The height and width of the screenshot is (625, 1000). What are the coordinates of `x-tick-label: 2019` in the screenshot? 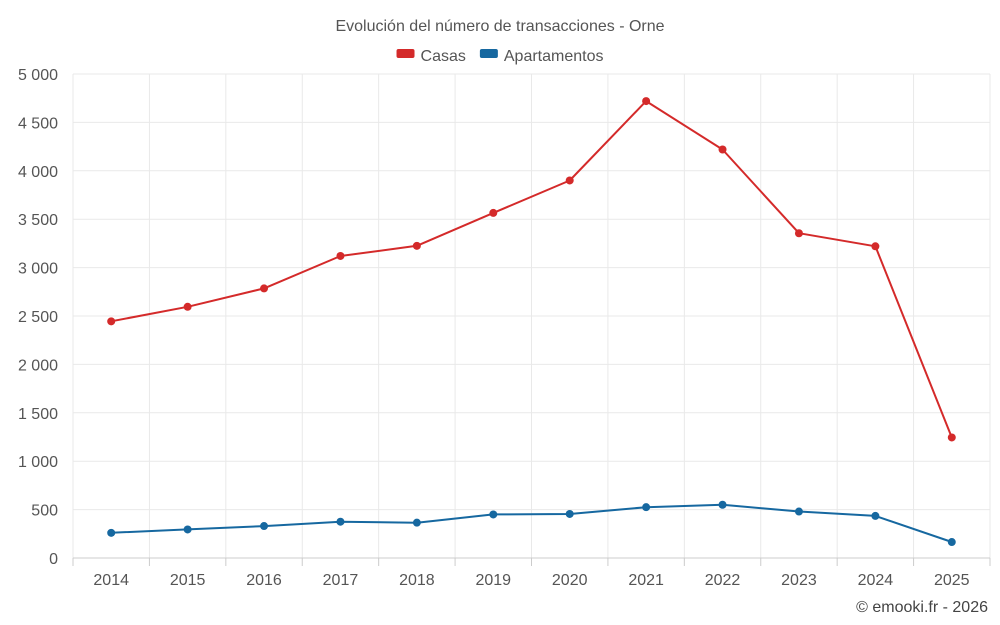 It's located at (493, 580).